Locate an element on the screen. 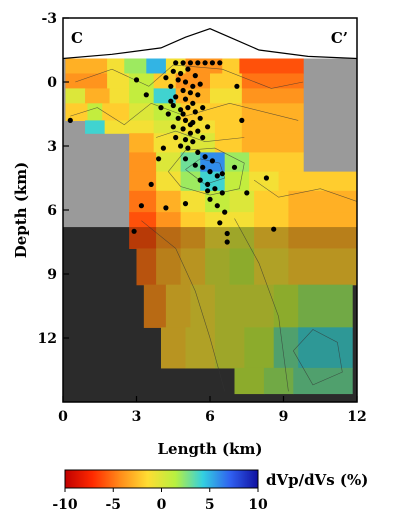  colorbar-tick-label: -5 is located at coordinates (113, 505).